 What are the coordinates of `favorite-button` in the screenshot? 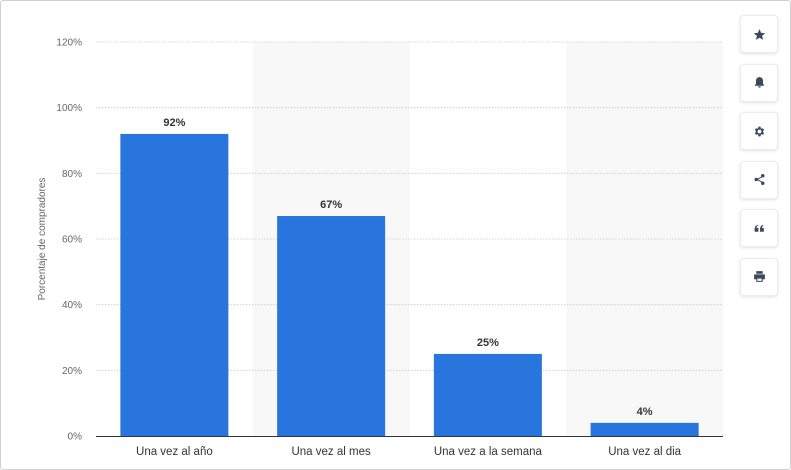 It's located at (759, 34).